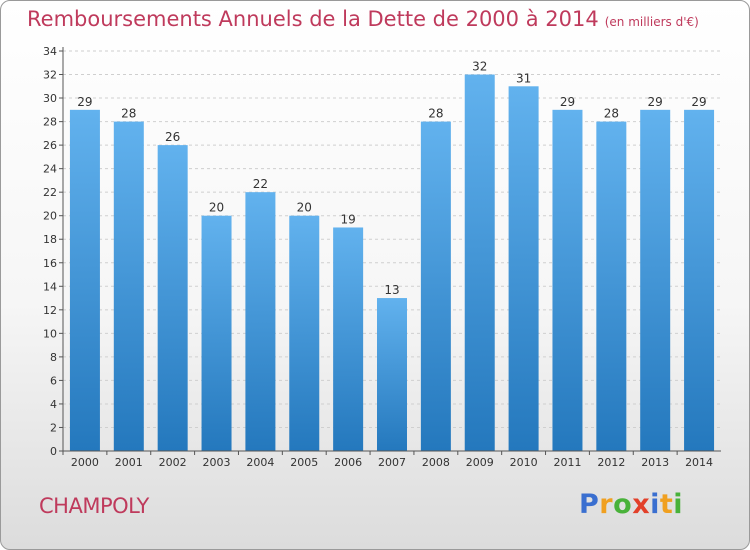 The height and width of the screenshot is (550, 750). What do you see at coordinates (50, 51) in the screenshot?
I see `y-tick-label: 34` at bounding box center [50, 51].